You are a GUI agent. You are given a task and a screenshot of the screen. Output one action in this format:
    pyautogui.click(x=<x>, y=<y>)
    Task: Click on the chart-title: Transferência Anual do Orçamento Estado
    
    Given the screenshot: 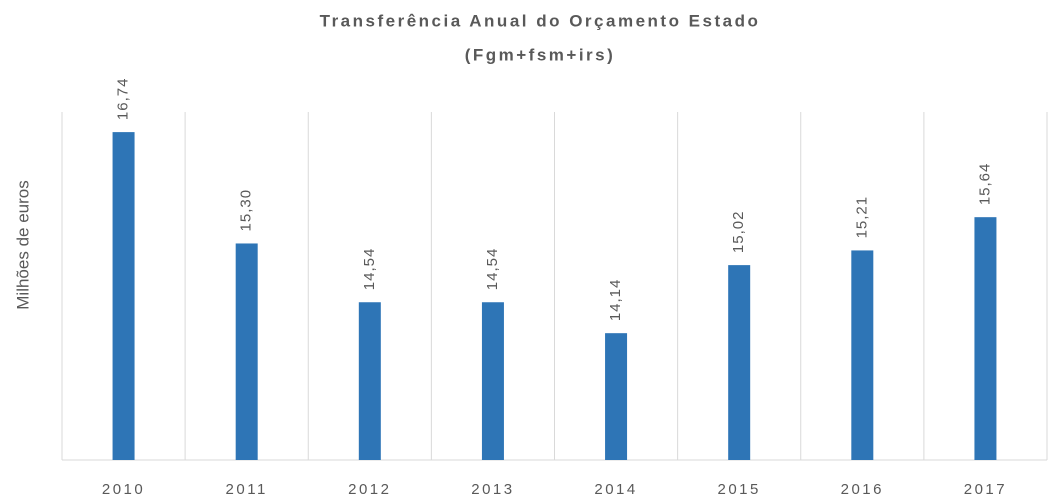 What is the action you would take?
    pyautogui.click(x=540, y=20)
    